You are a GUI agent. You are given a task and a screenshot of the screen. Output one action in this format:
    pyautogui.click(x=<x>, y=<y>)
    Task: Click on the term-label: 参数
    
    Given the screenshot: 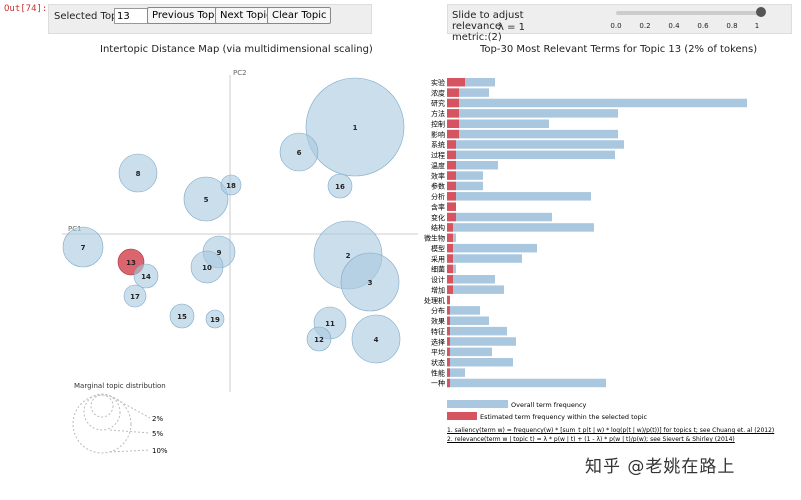 What is the action you would take?
    pyautogui.click(x=438, y=186)
    